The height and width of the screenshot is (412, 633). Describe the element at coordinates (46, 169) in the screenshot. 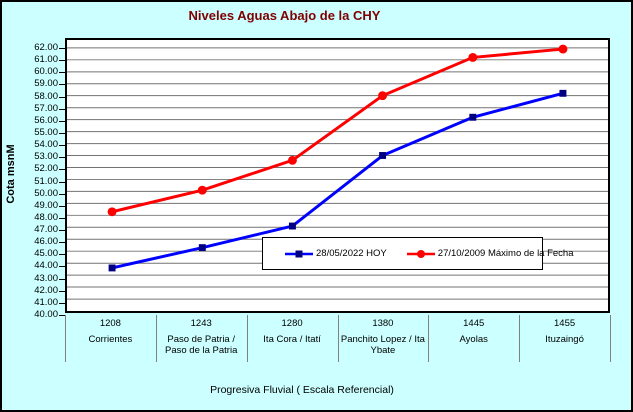

I see `y-tick-label: 52.00` at that location.